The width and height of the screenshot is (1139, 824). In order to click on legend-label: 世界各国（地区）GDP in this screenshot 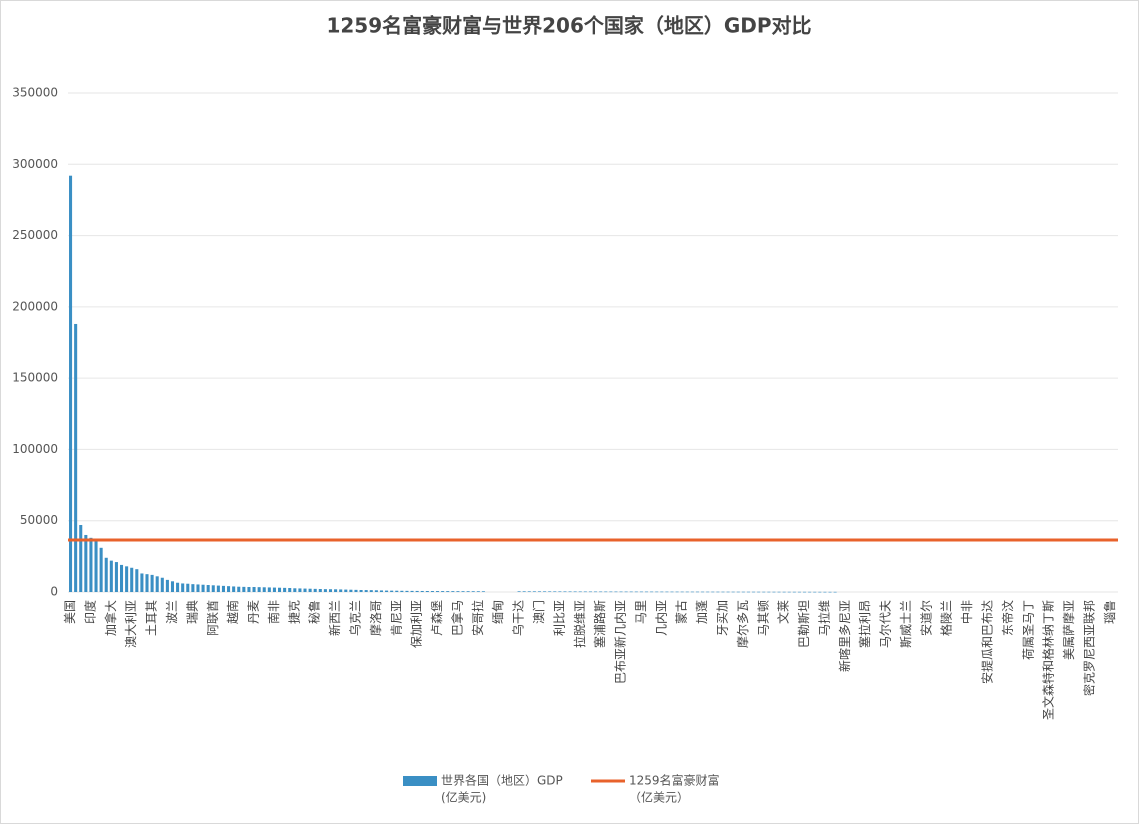, I will do `click(502, 780)`.